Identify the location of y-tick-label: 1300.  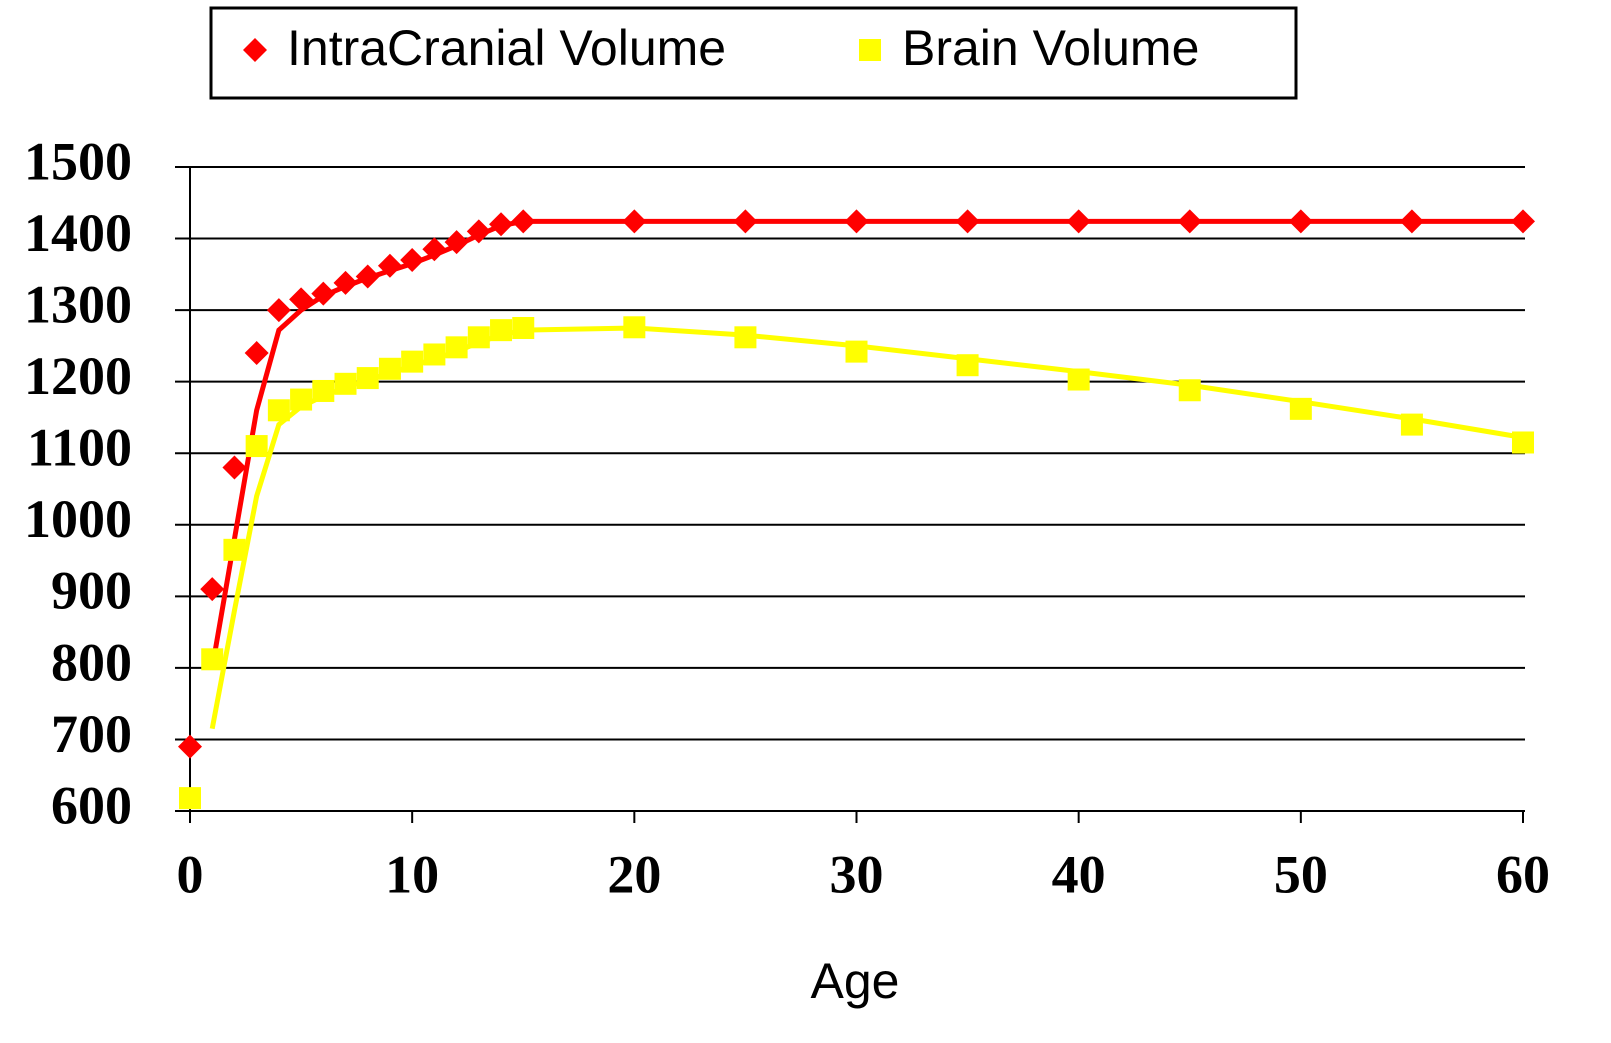
(78, 305).